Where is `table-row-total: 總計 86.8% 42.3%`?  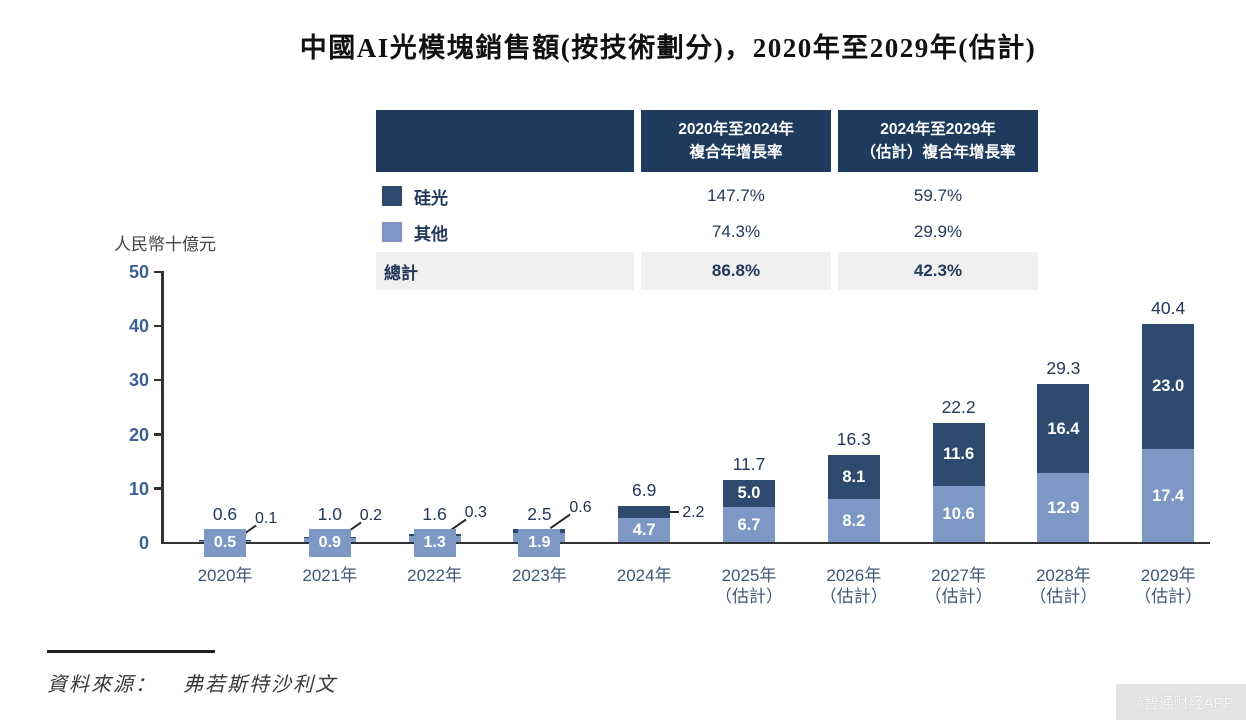
table-row-total: 總計 86.8% 42.3% is located at coordinates (707, 271).